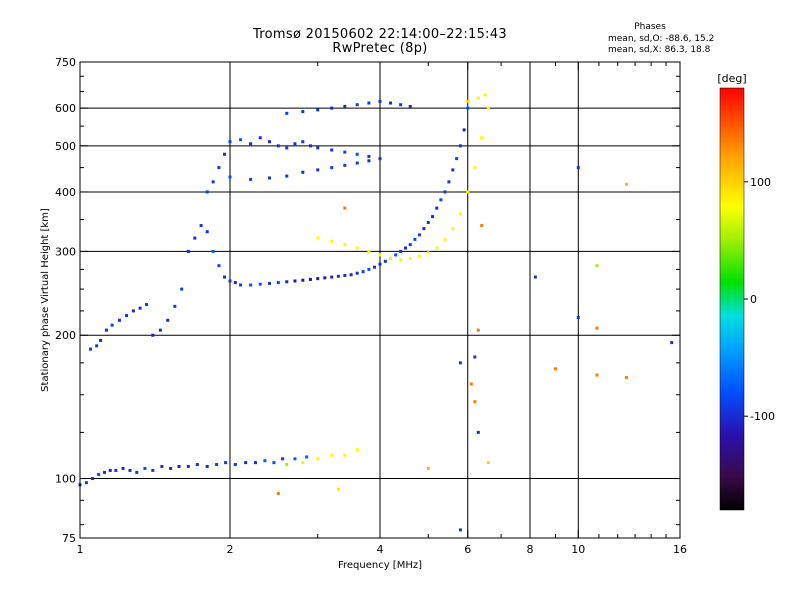 This screenshot has height=600, width=800. Describe the element at coordinates (760, 182) in the screenshot. I see `colorbar-tick-label: 100` at that location.